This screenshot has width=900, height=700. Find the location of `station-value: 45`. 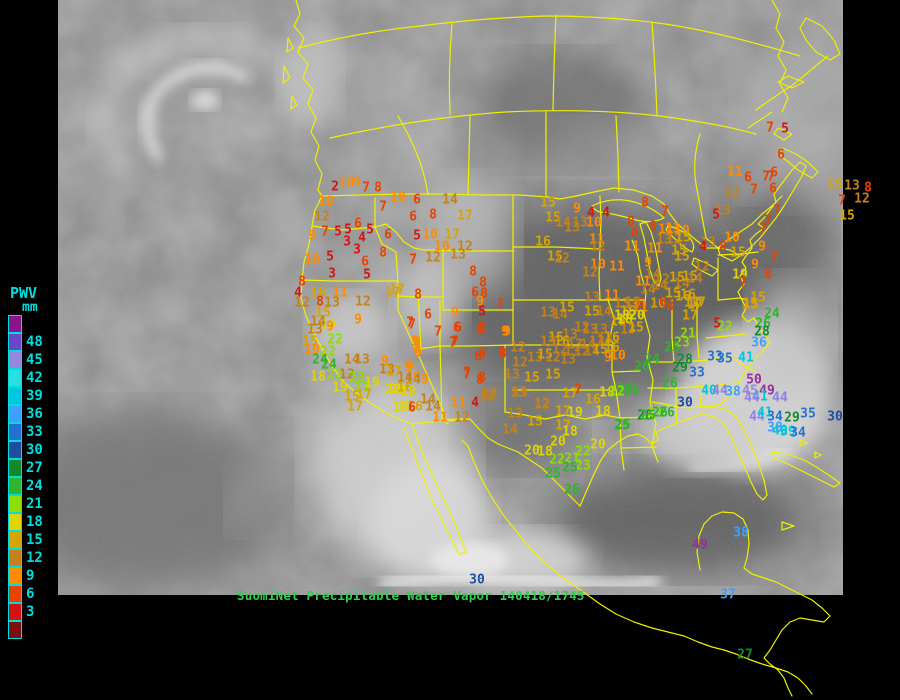

station-value: 45 is located at coordinates (750, 391).